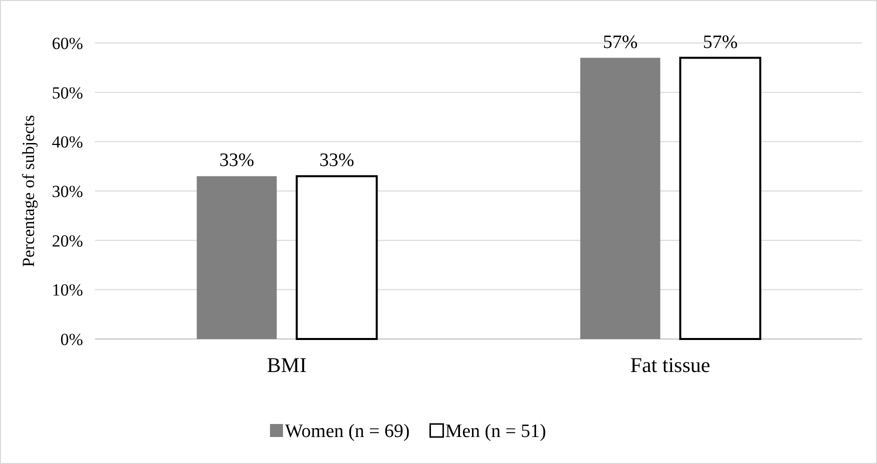 Image resolution: width=877 pixels, height=464 pixels. I want to click on y-tick-label: 0%, so click(71, 339).